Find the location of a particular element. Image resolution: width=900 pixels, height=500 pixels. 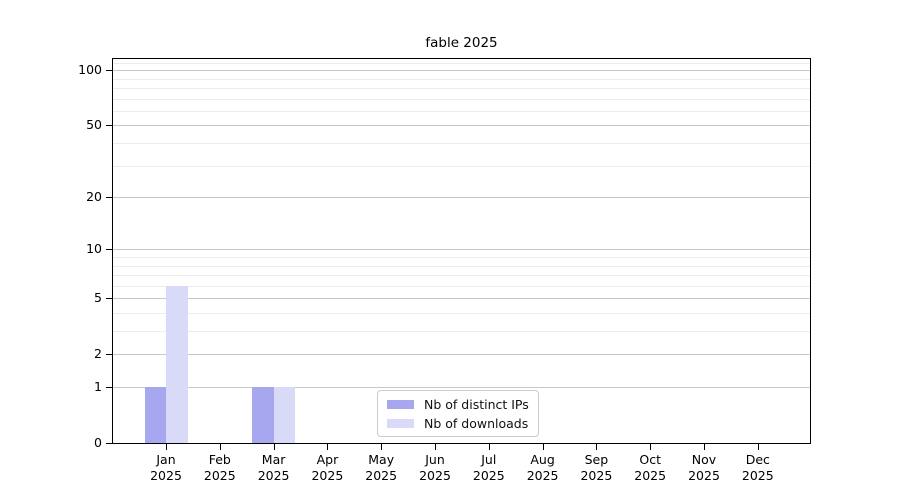

y-tick-label: 0 is located at coordinates (98, 442).